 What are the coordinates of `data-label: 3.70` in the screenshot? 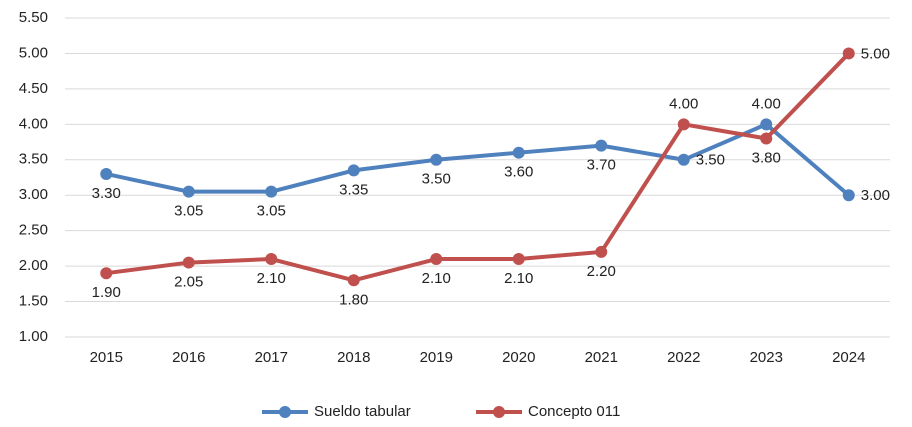 It's located at (601, 165).